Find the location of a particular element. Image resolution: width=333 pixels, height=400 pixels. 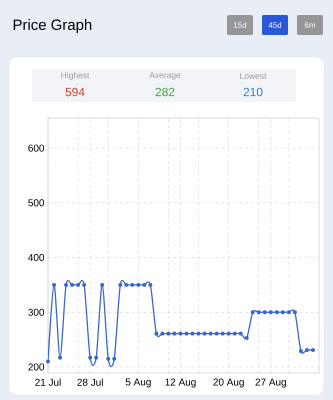

text: 282 is located at coordinates (165, 92).